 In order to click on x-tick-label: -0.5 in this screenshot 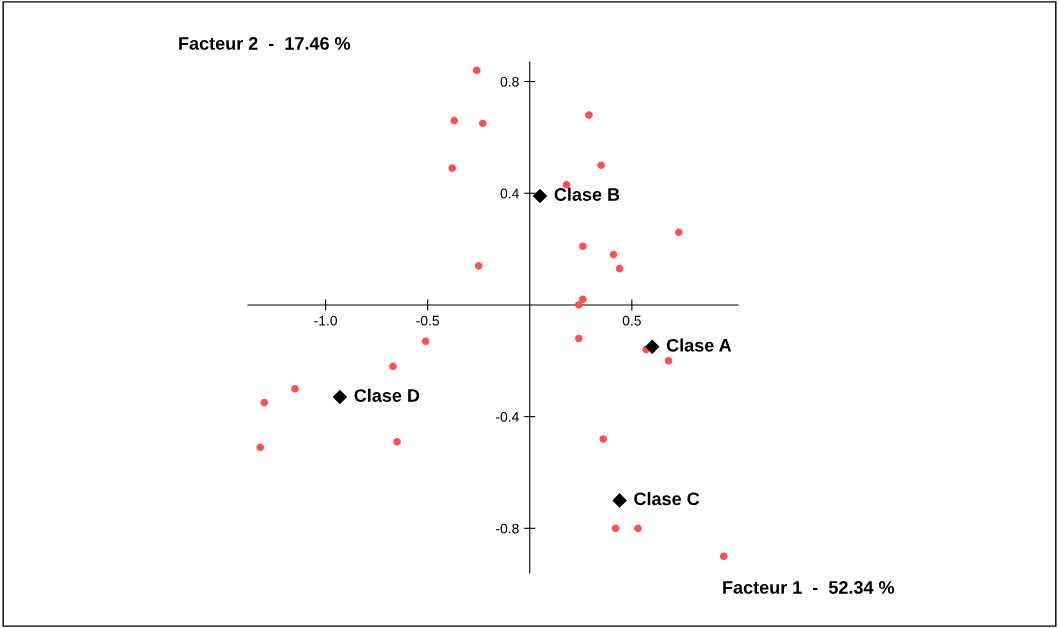, I will do `click(428, 320)`.